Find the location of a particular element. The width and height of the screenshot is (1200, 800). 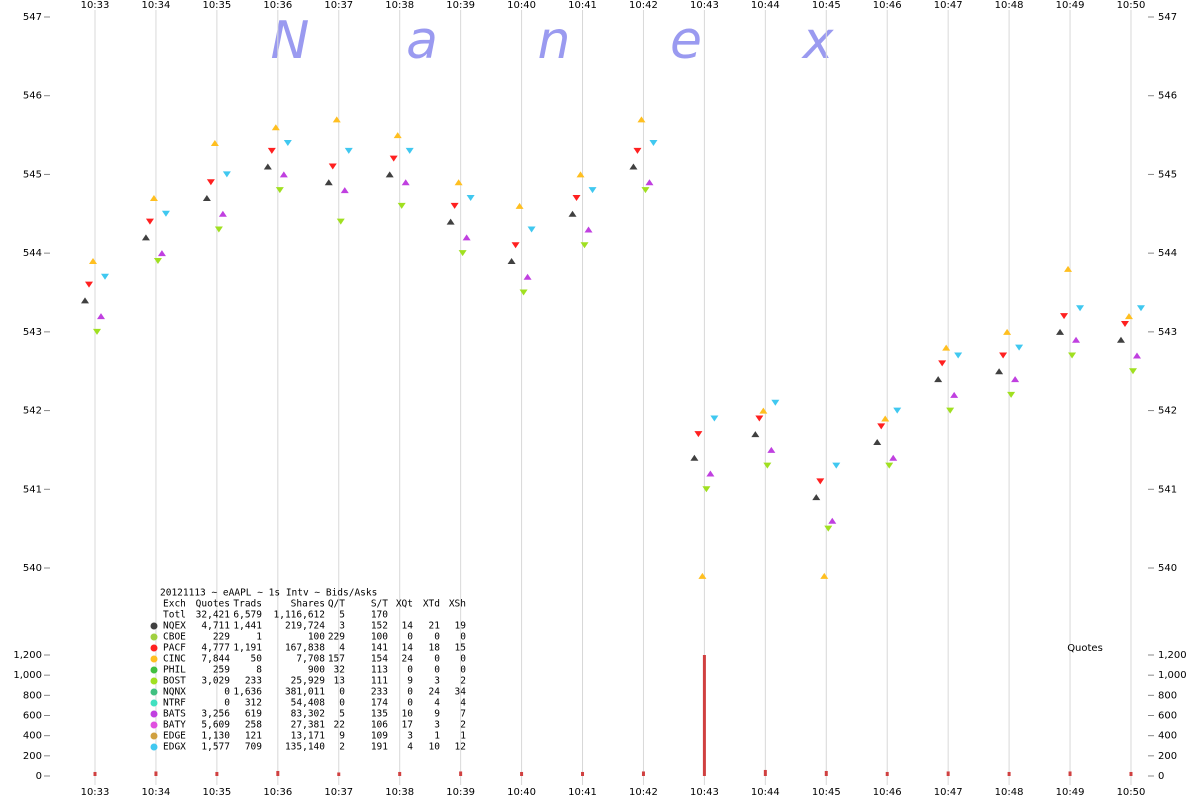

y-tick-label-right: 541 is located at coordinates (1167, 489).